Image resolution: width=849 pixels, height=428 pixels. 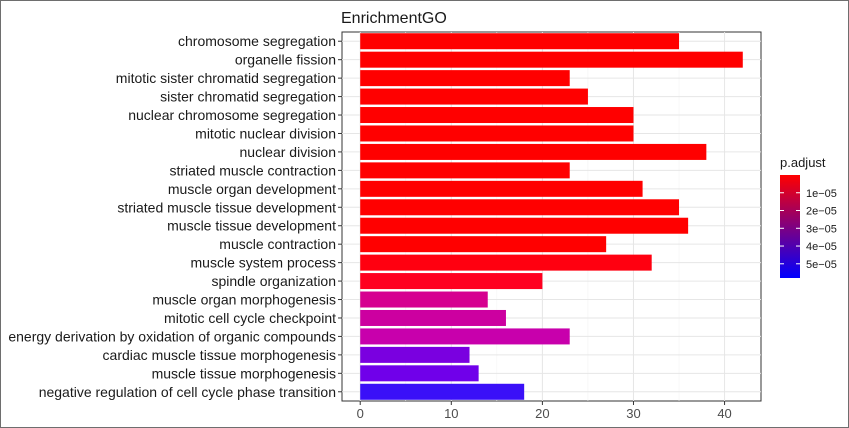 What do you see at coordinates (288, 152) in the screenshot?
I see `category-label: nuclear division` at bounding box center [288, 152].